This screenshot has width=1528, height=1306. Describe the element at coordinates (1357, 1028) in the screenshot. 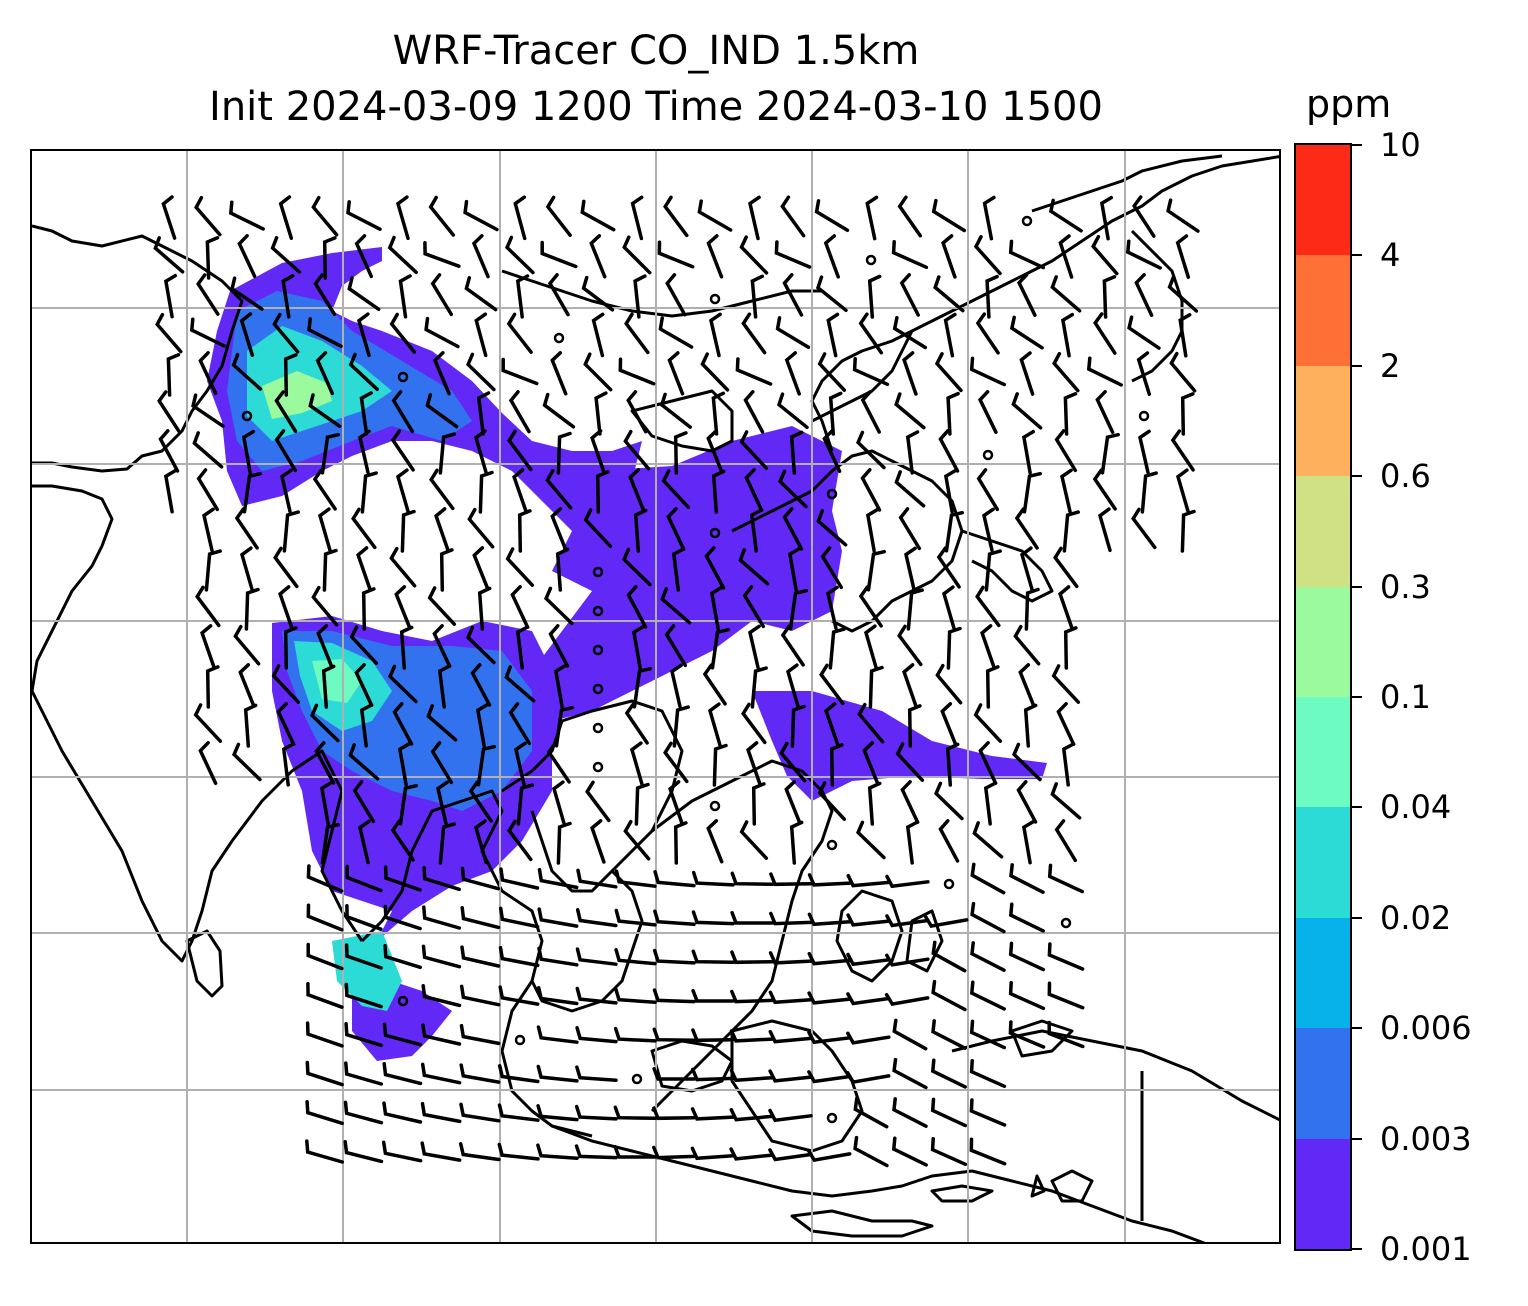

I see `colorbar-tick` at that location.